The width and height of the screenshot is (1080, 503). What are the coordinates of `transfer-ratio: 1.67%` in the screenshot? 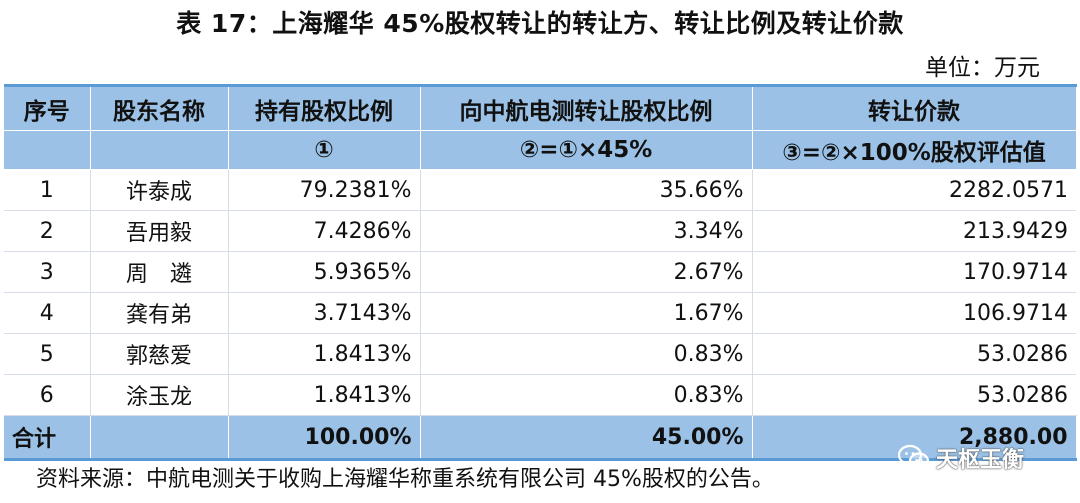 It's located at (586, 313).